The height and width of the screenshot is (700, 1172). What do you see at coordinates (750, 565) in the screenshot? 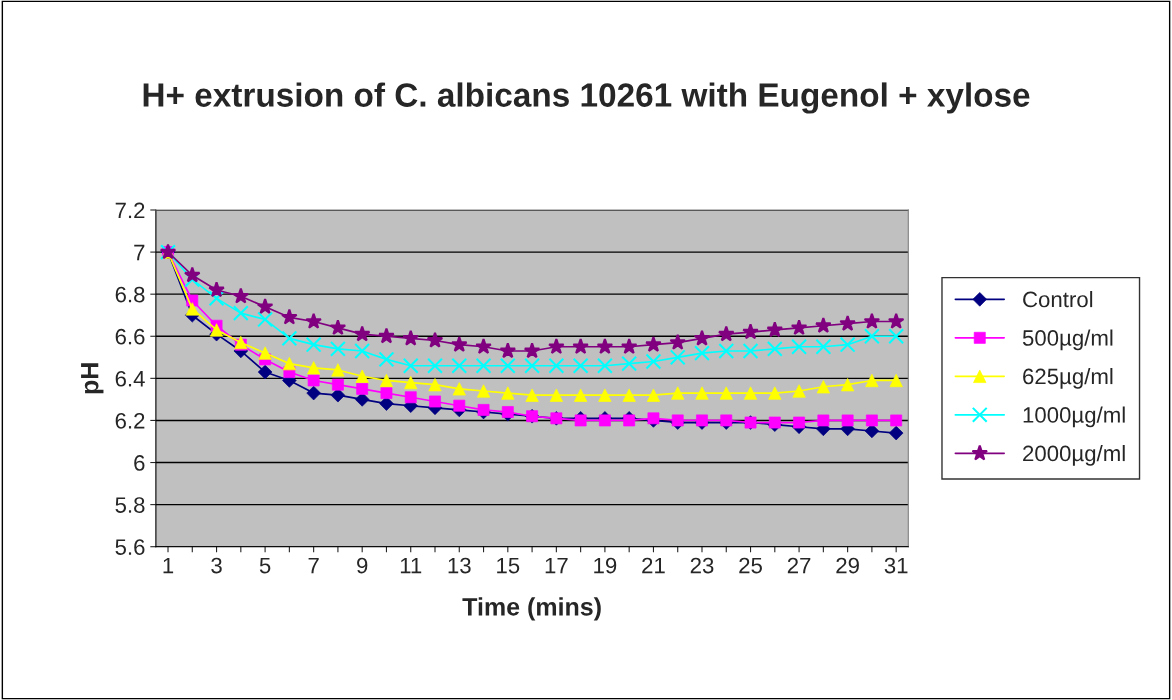
I see `x-tick-label: 25` at bounding box center [750, 565].